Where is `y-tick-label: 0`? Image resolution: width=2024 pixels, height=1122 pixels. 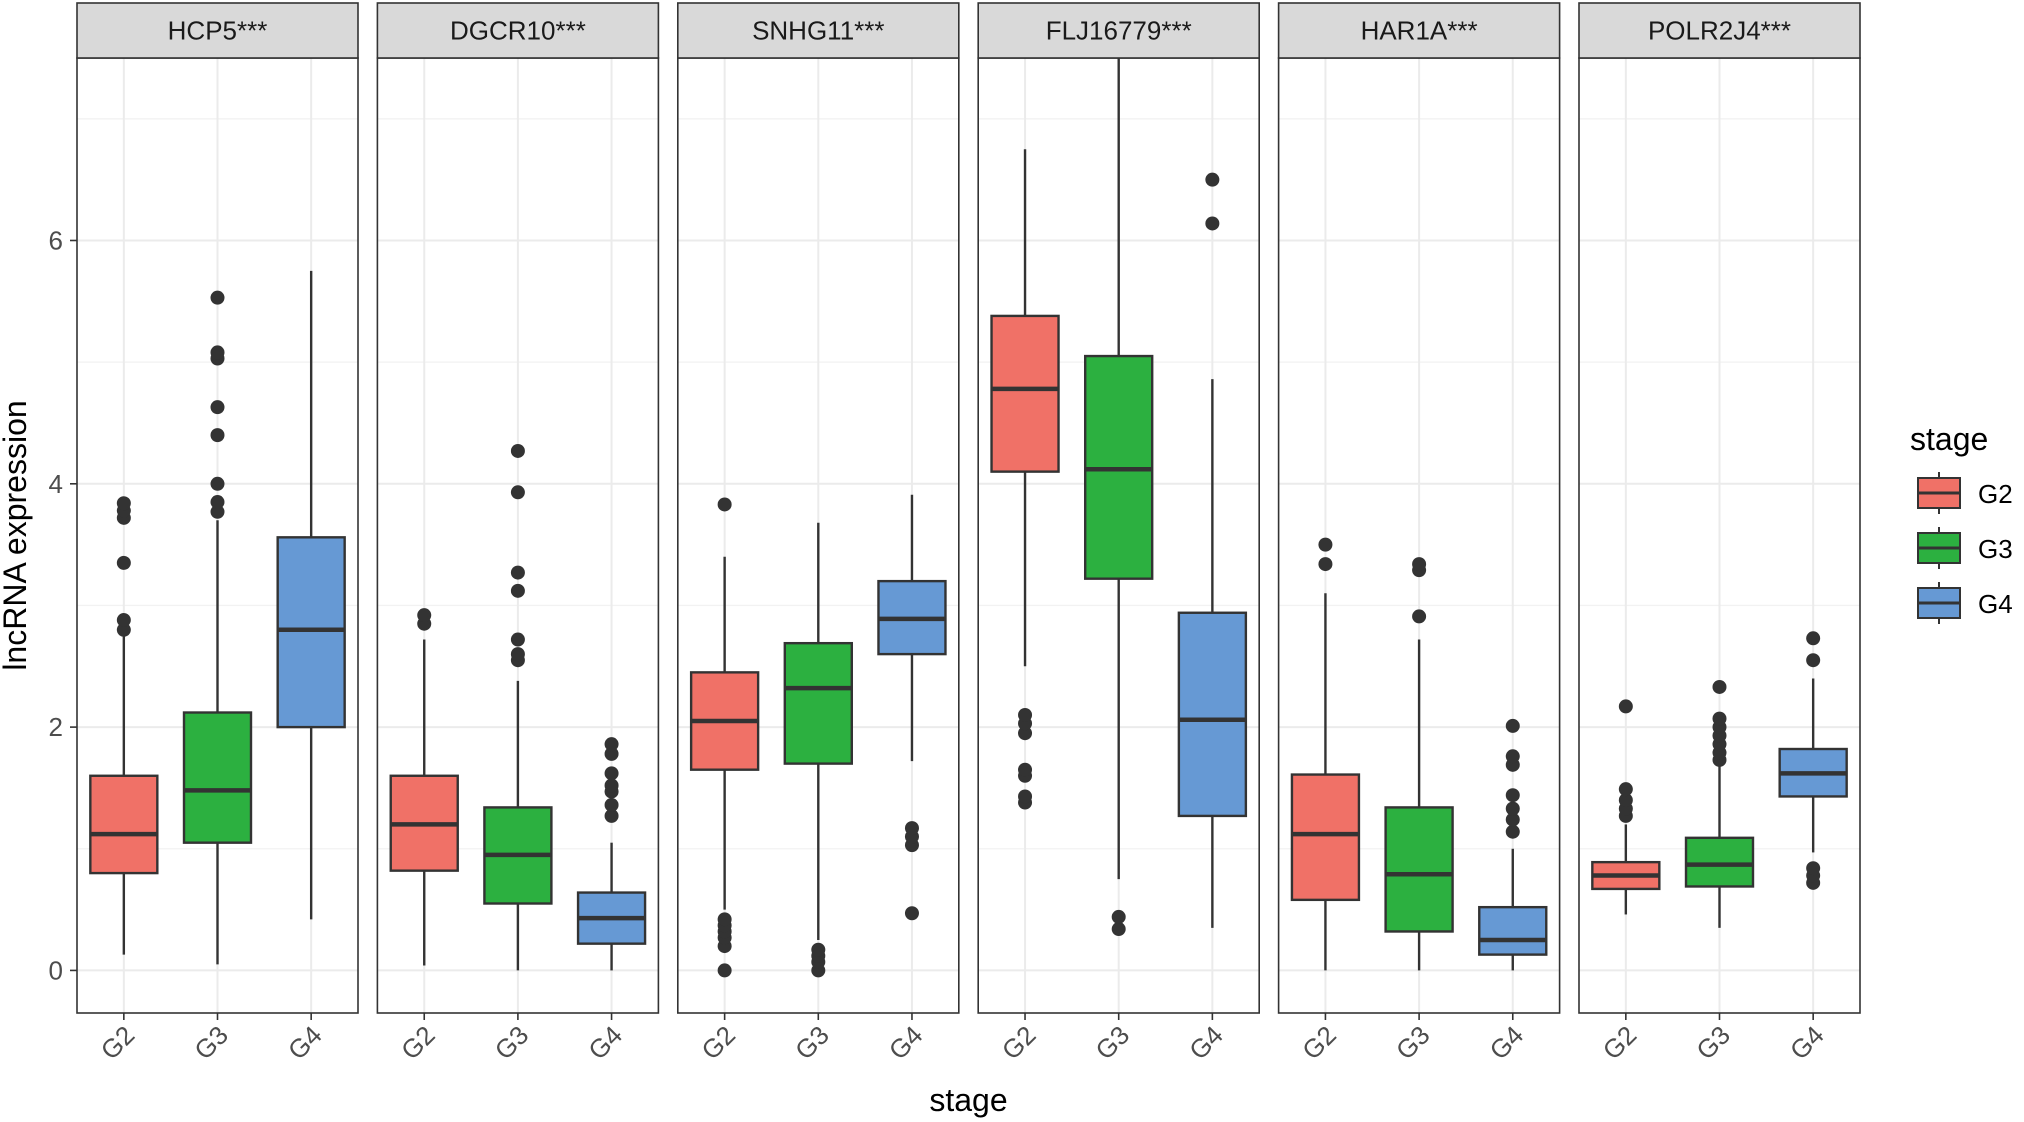
y-tick-label: 0 is located at coordinates (56, 970).